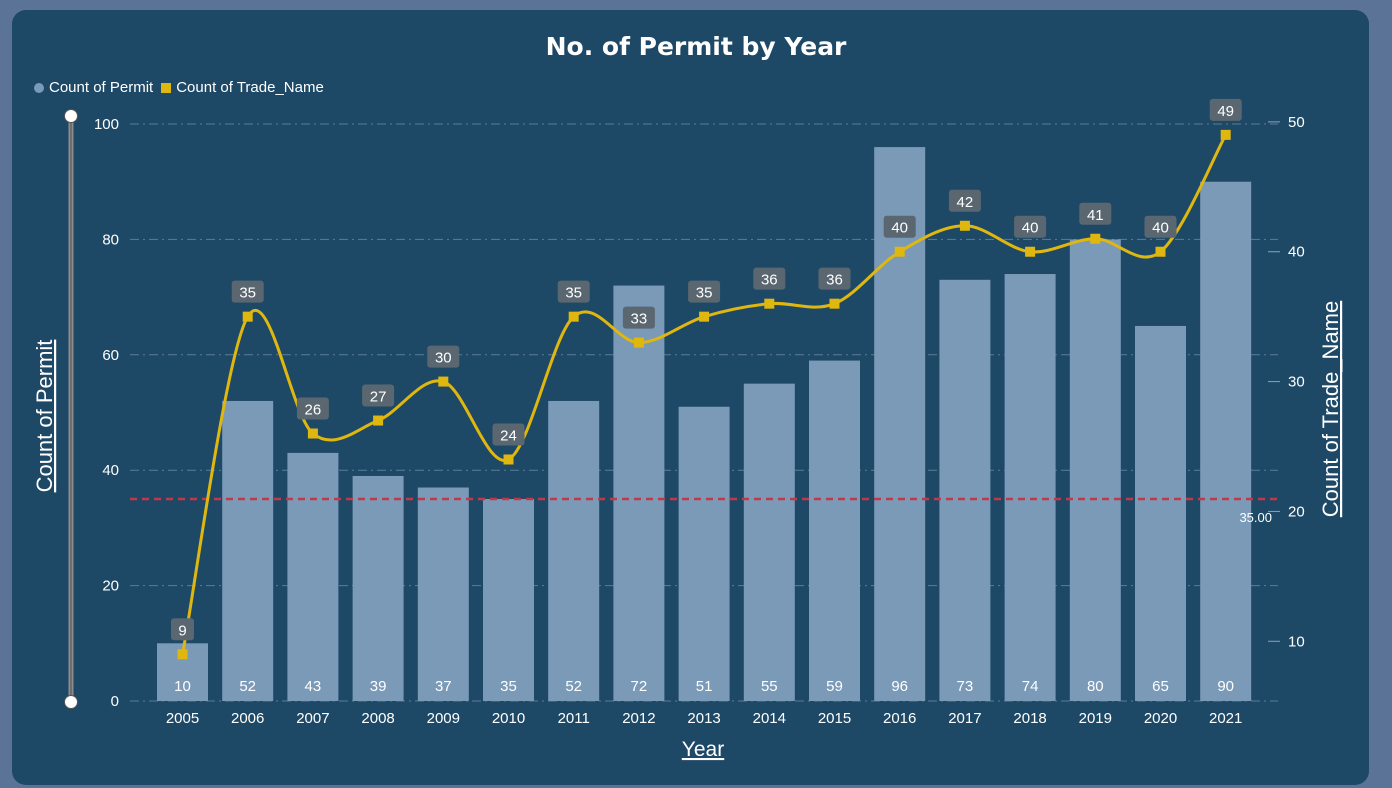 This screenshot has height=788, width=1392. I want to click on y-tick-label: 20, so click(110, 586).